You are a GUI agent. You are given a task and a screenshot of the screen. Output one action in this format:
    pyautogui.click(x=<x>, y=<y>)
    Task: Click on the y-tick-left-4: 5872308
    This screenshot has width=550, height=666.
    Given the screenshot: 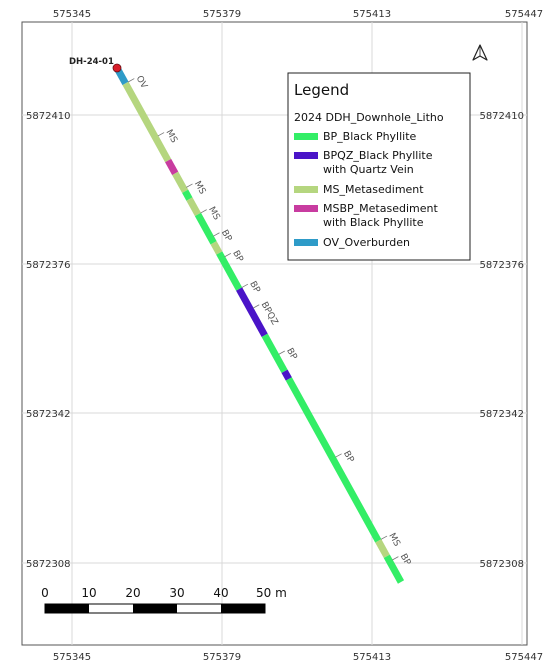 What is the action you would take?
    pyautogui.click(x=48, y=564)
    